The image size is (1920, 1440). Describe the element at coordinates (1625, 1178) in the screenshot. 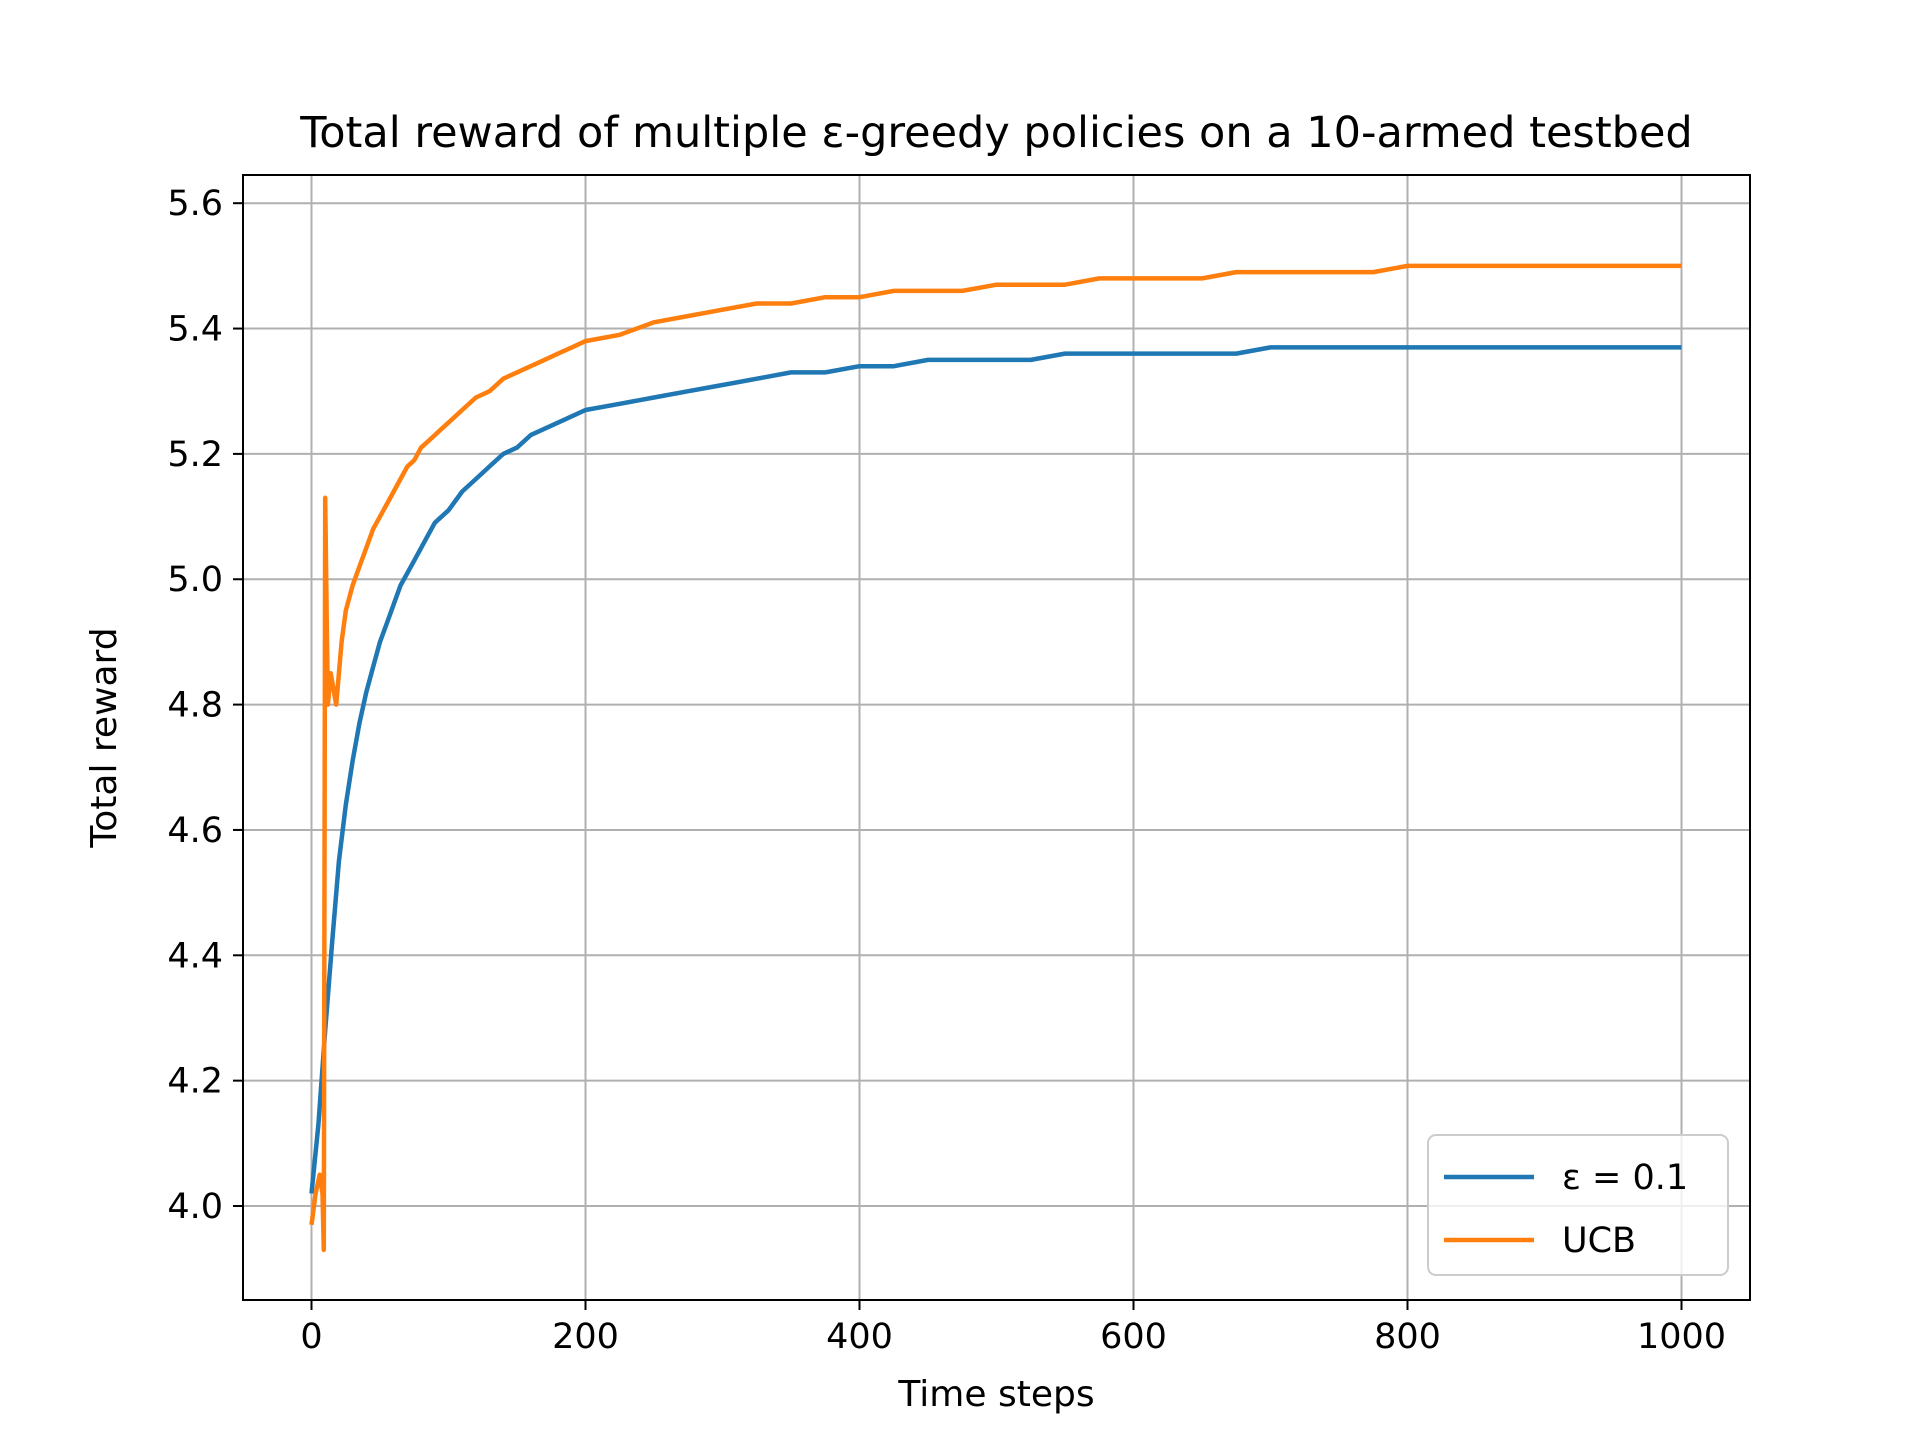

I see `legend-label: ε = 0.1` at that location.